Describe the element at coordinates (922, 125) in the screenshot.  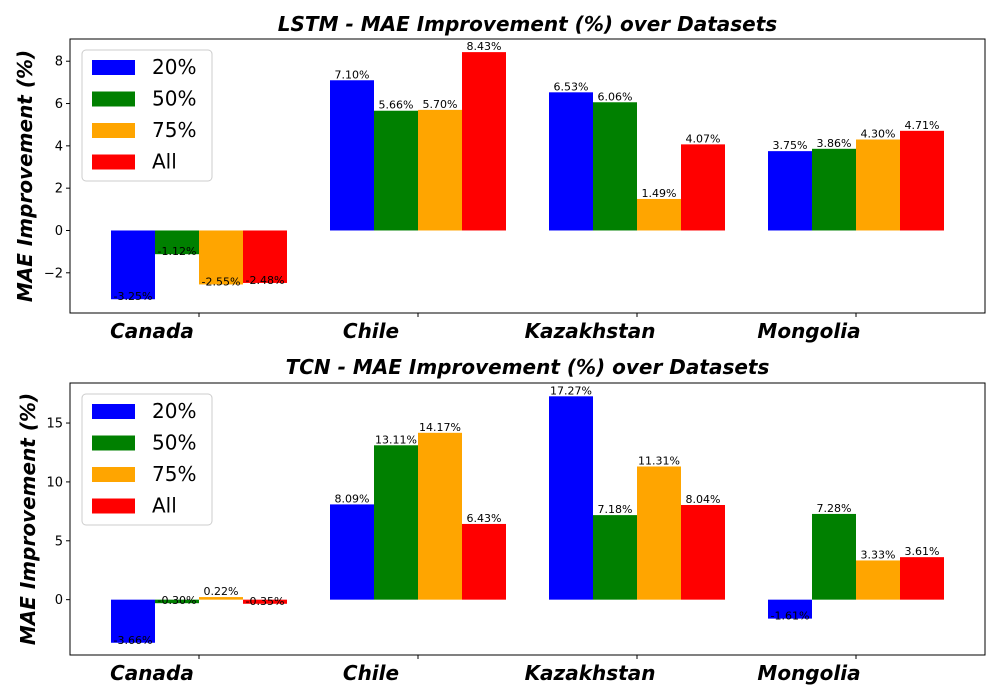
I see `data-label: 4.71%` at that location.